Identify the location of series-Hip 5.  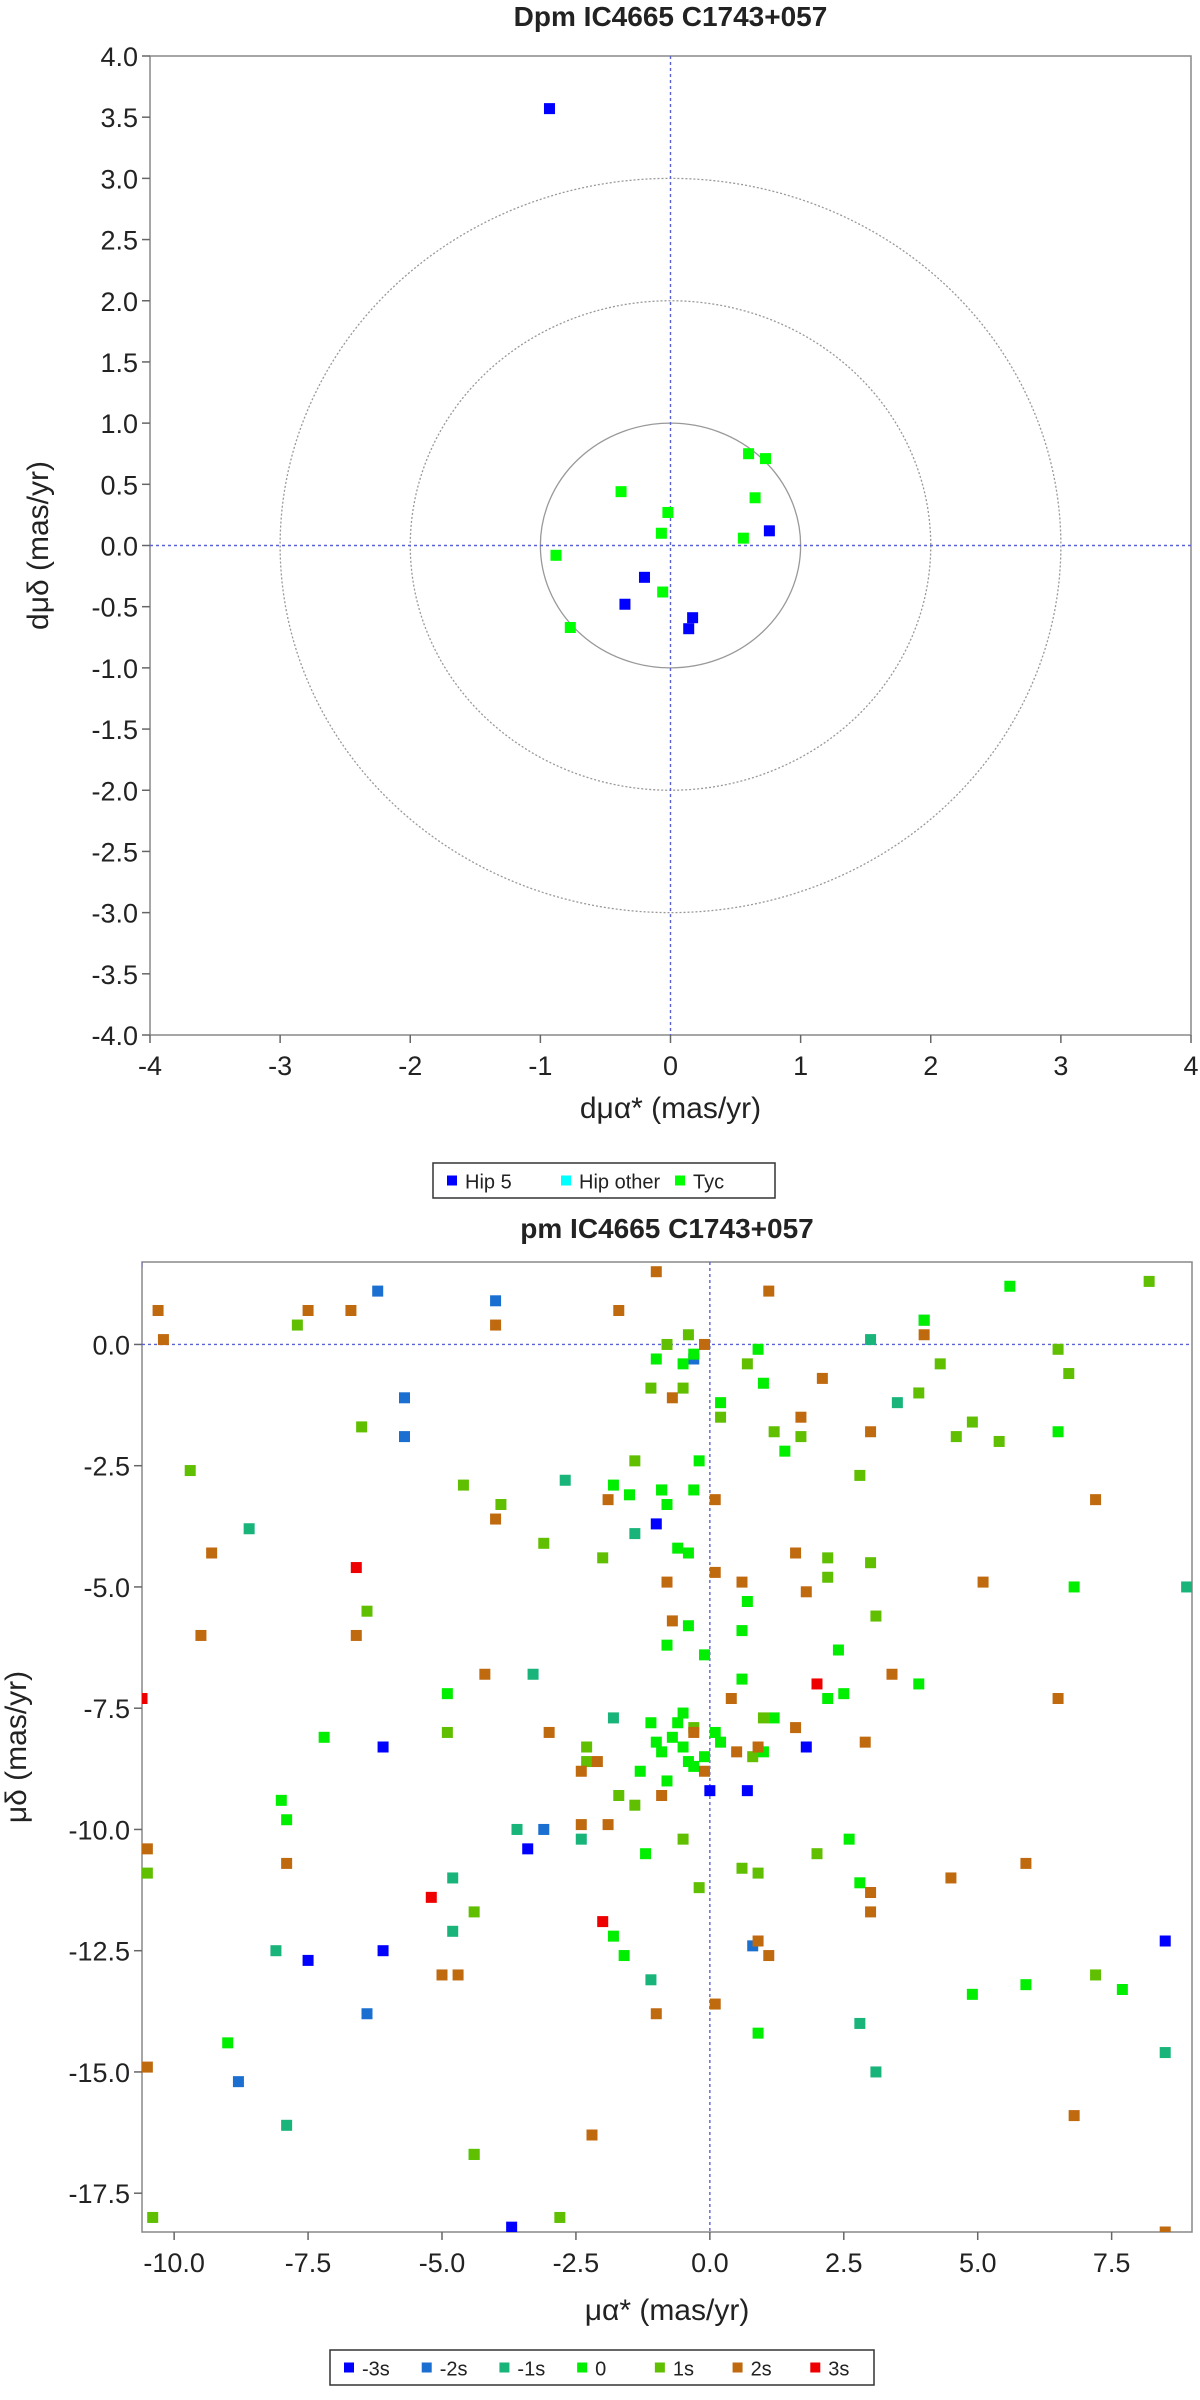
(659, 369).